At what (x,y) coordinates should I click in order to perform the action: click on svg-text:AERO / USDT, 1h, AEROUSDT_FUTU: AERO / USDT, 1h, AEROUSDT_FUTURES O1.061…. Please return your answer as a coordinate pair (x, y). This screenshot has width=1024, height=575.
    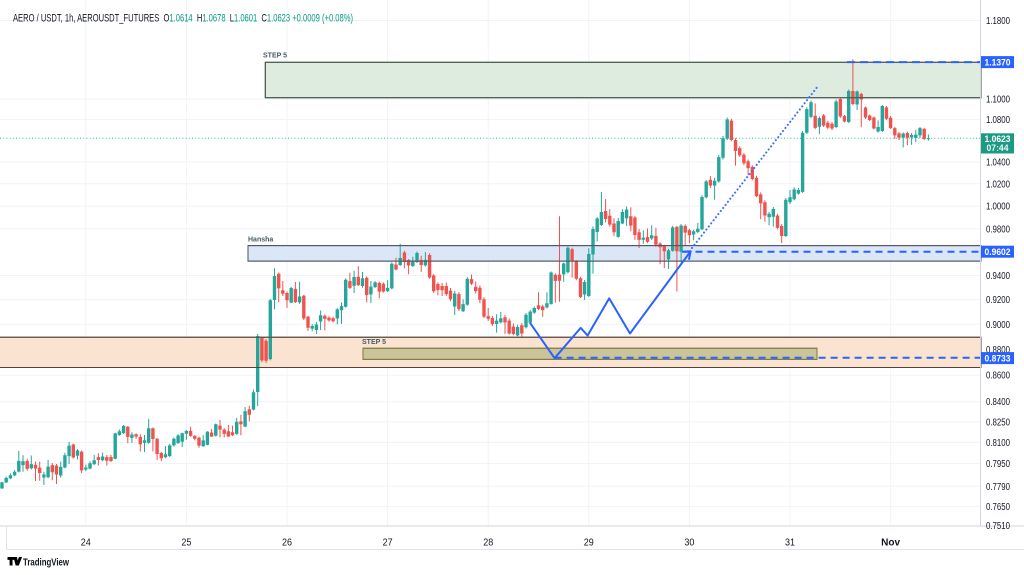
    Looking at the image, I should click on (183, 19).